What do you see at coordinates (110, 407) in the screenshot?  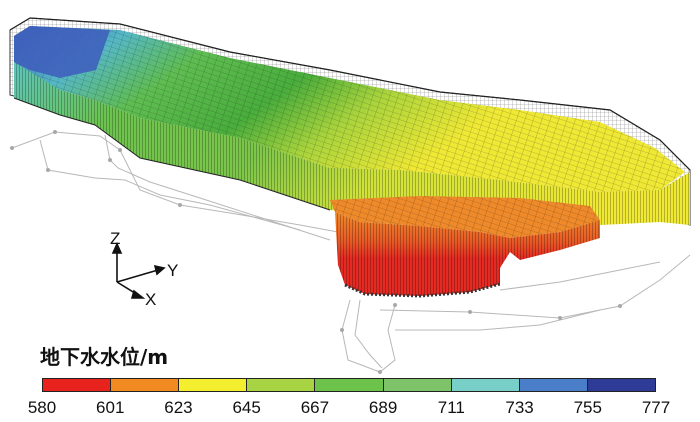 I see `colorbar-tick: 601` at bounding box center [110, 407].